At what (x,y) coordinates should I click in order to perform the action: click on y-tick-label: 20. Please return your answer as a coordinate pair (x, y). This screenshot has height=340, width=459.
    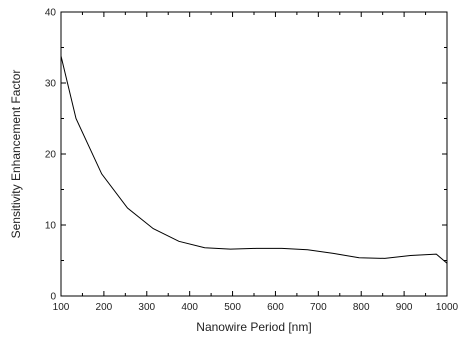
    Looking at the image, I should click on (51, 155).